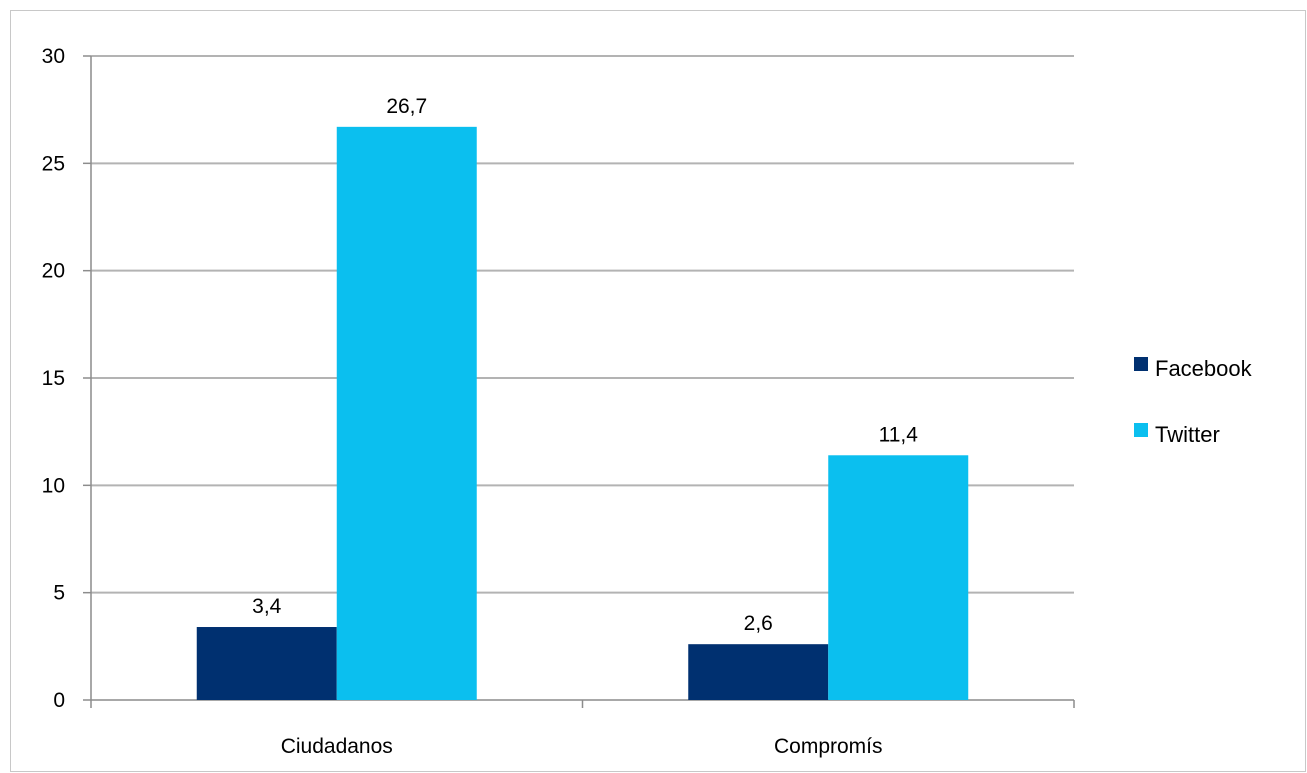 The height and width of the screenshot is (773, 1307). I want to click on x-category-label: Ciudadanos, so click(337, 746).